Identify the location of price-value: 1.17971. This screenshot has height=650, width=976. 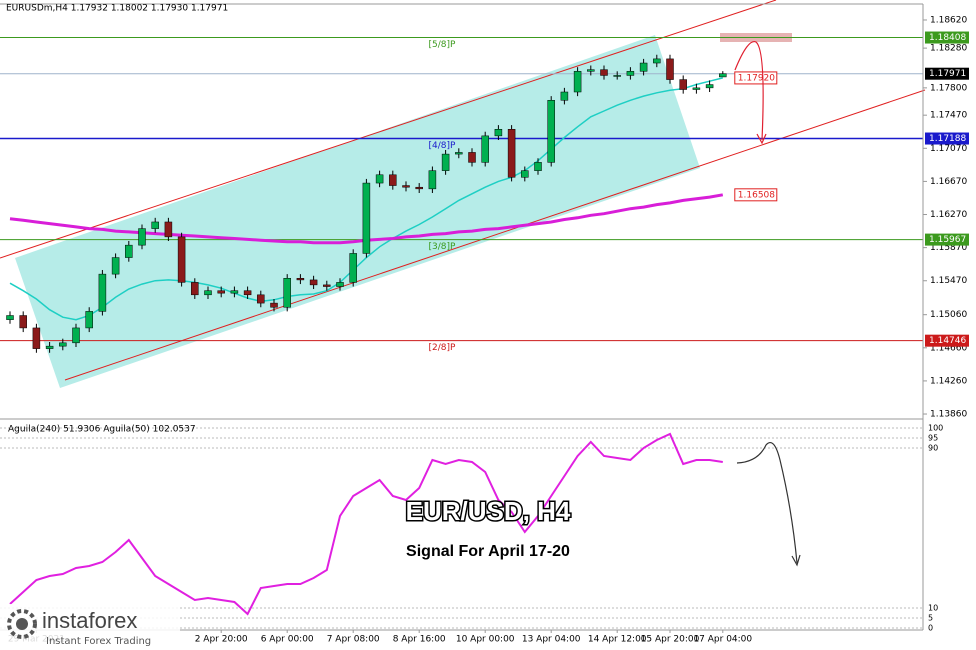
(947, 74).